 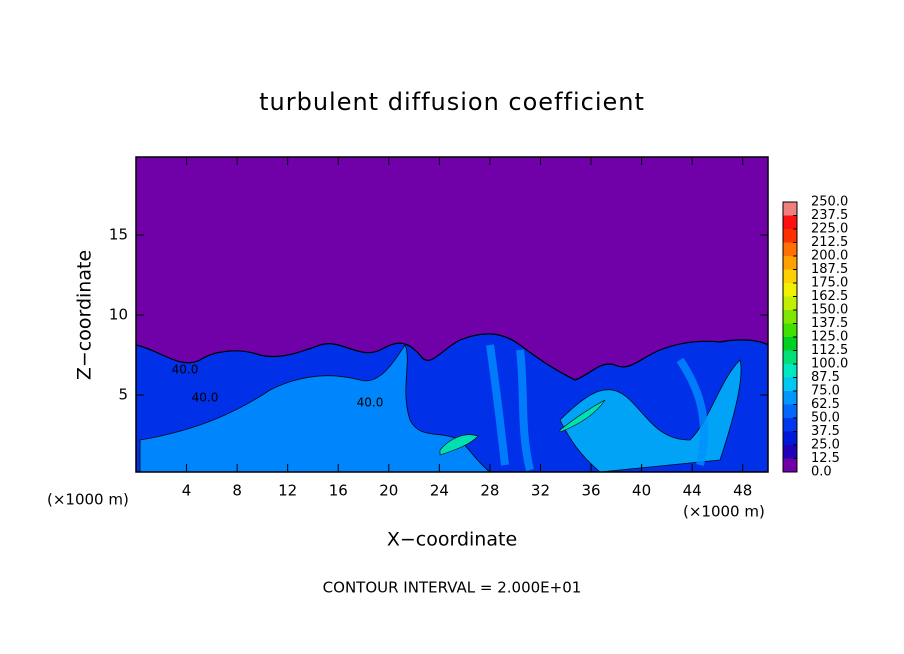 I want to click on colorbar-label: 12.5, so click(x=825, y=458).